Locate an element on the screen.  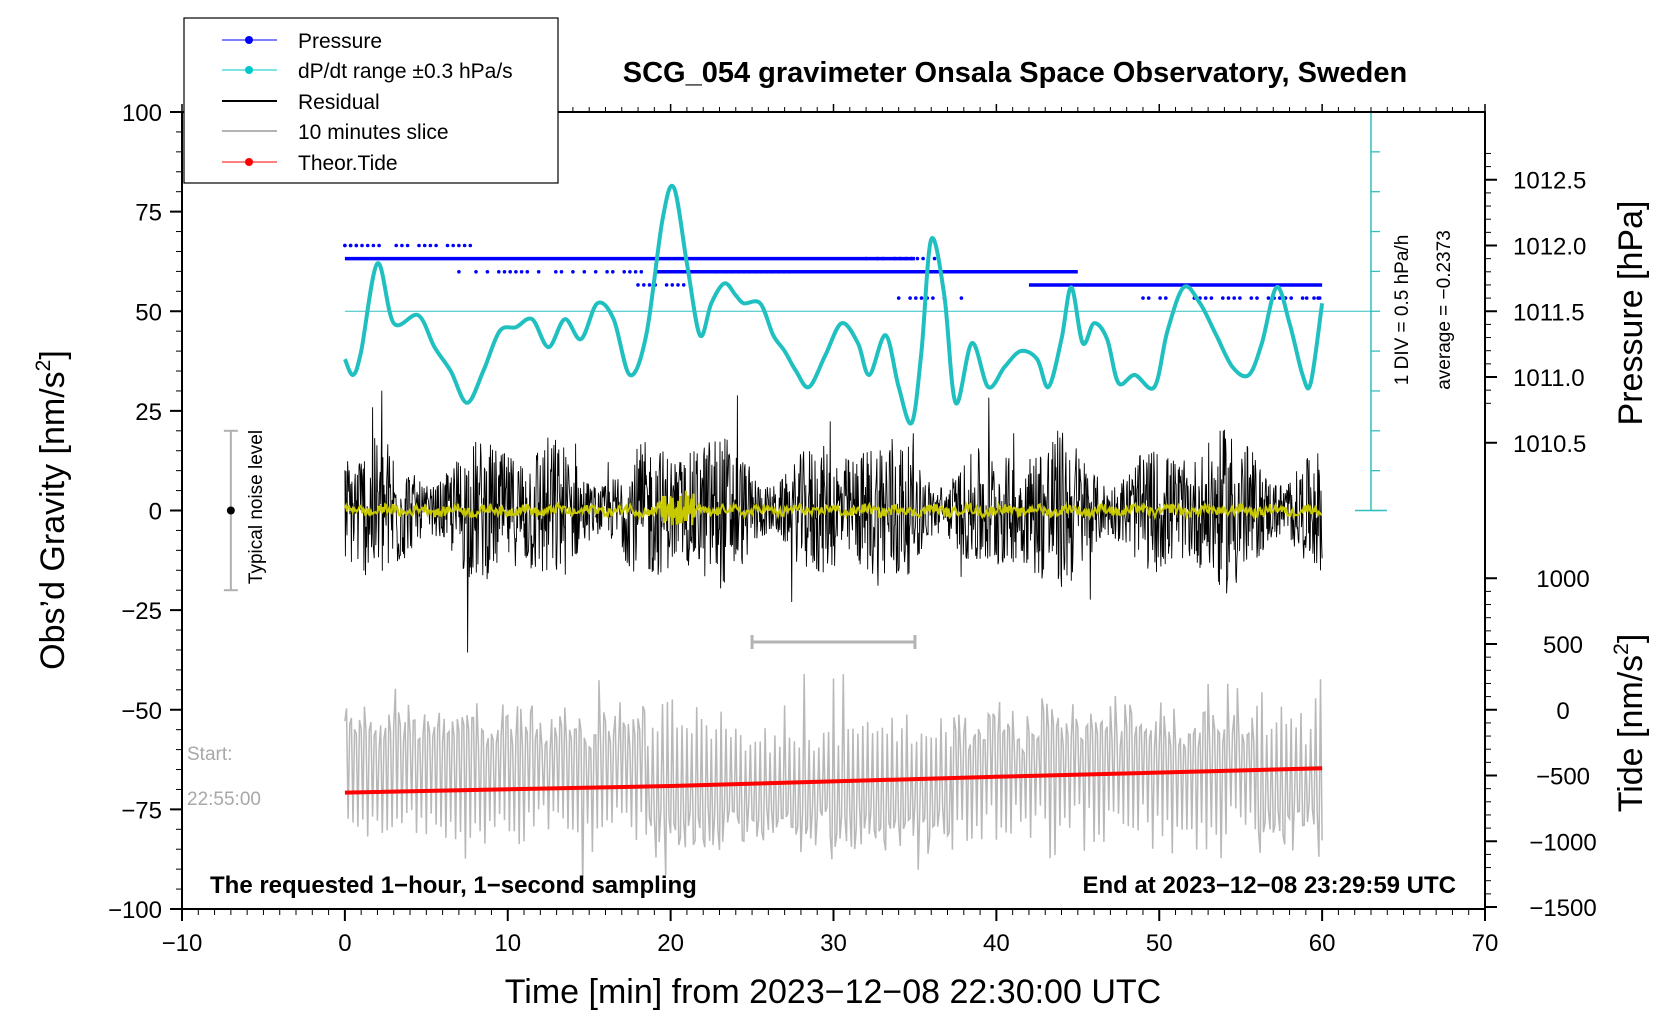
y-axis-tide: −1500 −1000 −500 0 500 1000 is located at coordinates (1541, 744).